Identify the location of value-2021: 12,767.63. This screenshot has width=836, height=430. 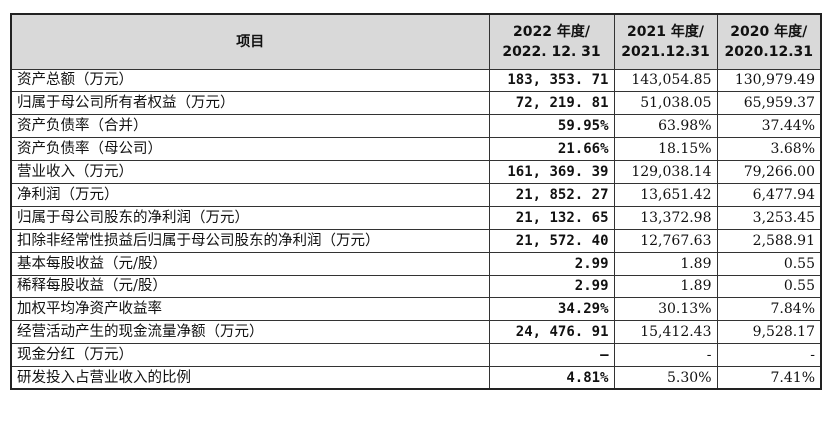
(665, 240).